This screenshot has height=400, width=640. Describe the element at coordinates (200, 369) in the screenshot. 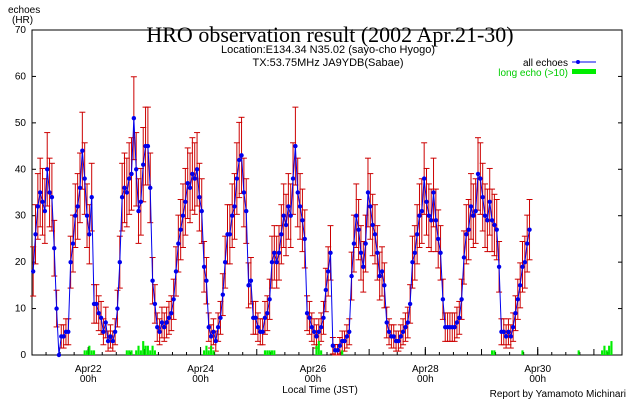

I see `x-tick-label-date: Apr24` at that location.